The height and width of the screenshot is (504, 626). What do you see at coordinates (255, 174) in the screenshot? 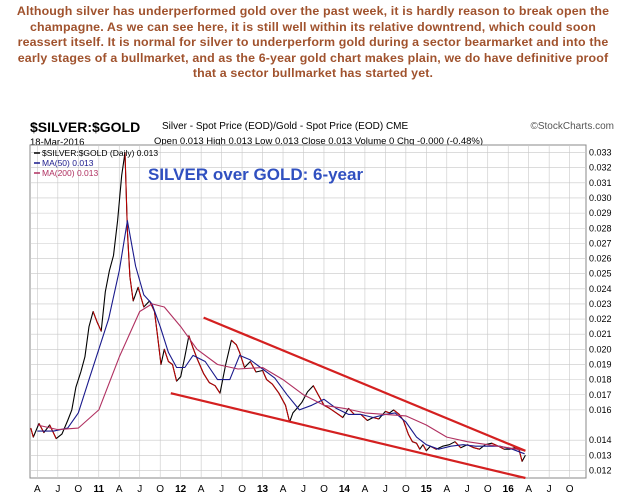
I see `chart-title: SILVER over GOLD: 6-year` at bounding box center [255, 174].